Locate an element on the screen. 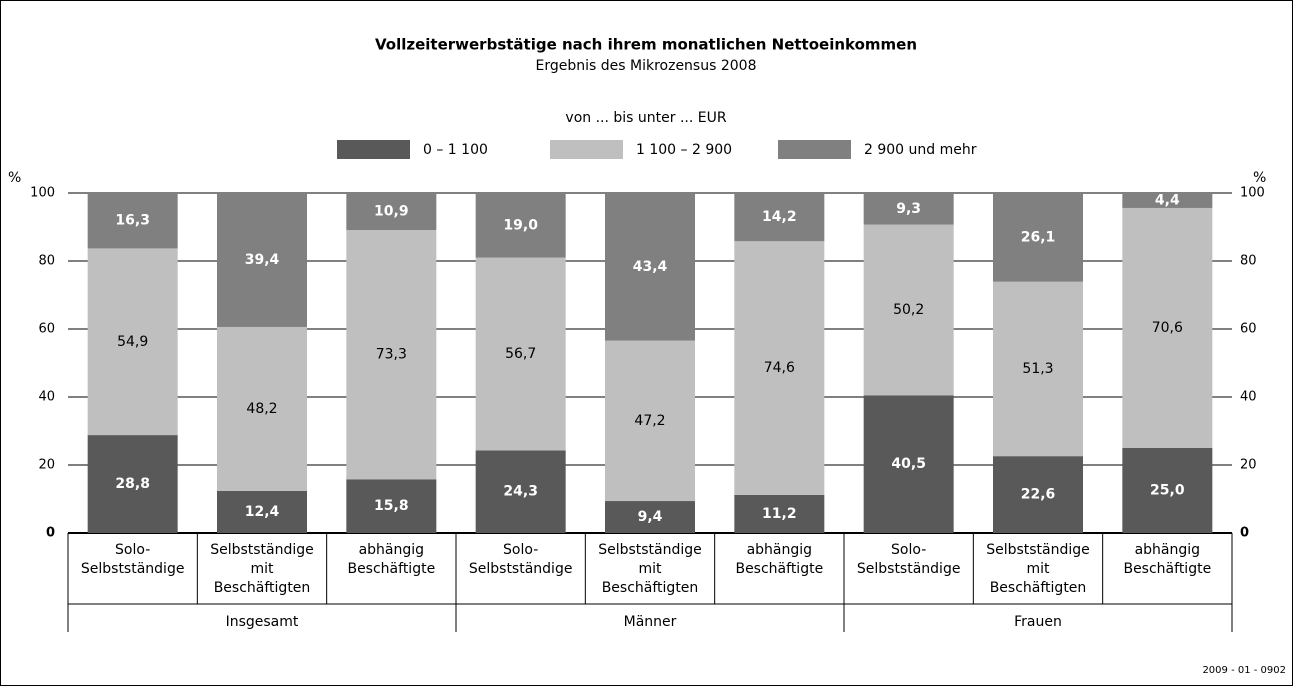 The height and width of the screenshot is (686, 1293). y2-tick-label: 60 is located at coordinates (1248, 329).